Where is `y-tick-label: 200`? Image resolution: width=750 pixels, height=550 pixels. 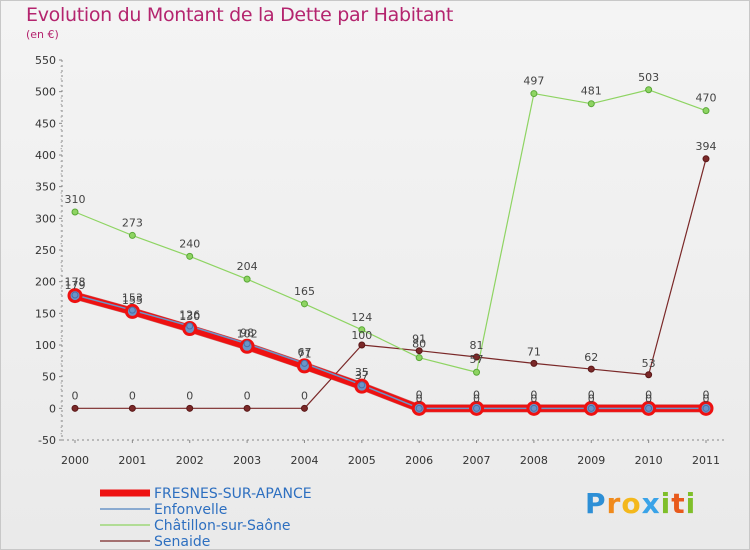
y-tick-label: 200 is located at coordinates (45, 282).